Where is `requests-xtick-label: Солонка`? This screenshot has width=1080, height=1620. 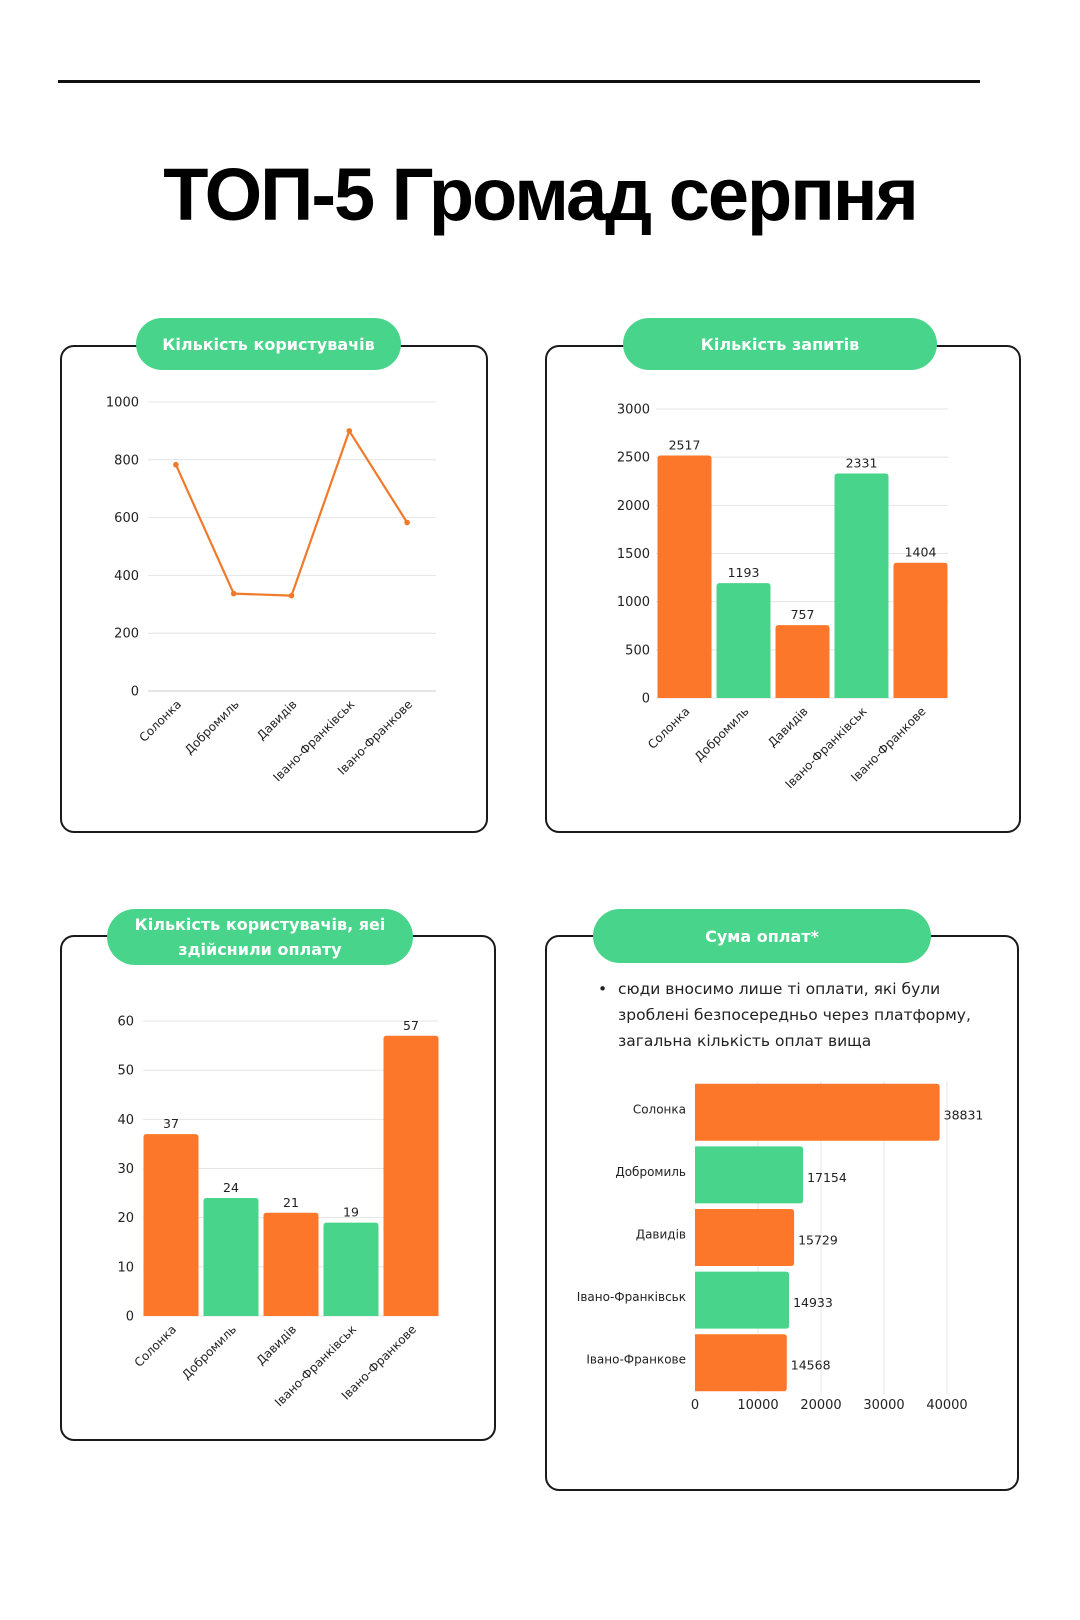 requests-xtick-label: Солонка is located at coordinates (669, 728).